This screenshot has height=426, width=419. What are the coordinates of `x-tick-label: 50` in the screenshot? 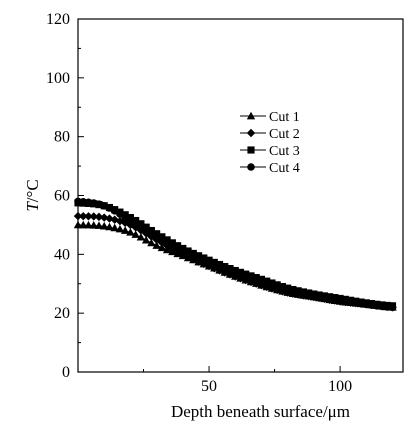 It's located at (209, 386).